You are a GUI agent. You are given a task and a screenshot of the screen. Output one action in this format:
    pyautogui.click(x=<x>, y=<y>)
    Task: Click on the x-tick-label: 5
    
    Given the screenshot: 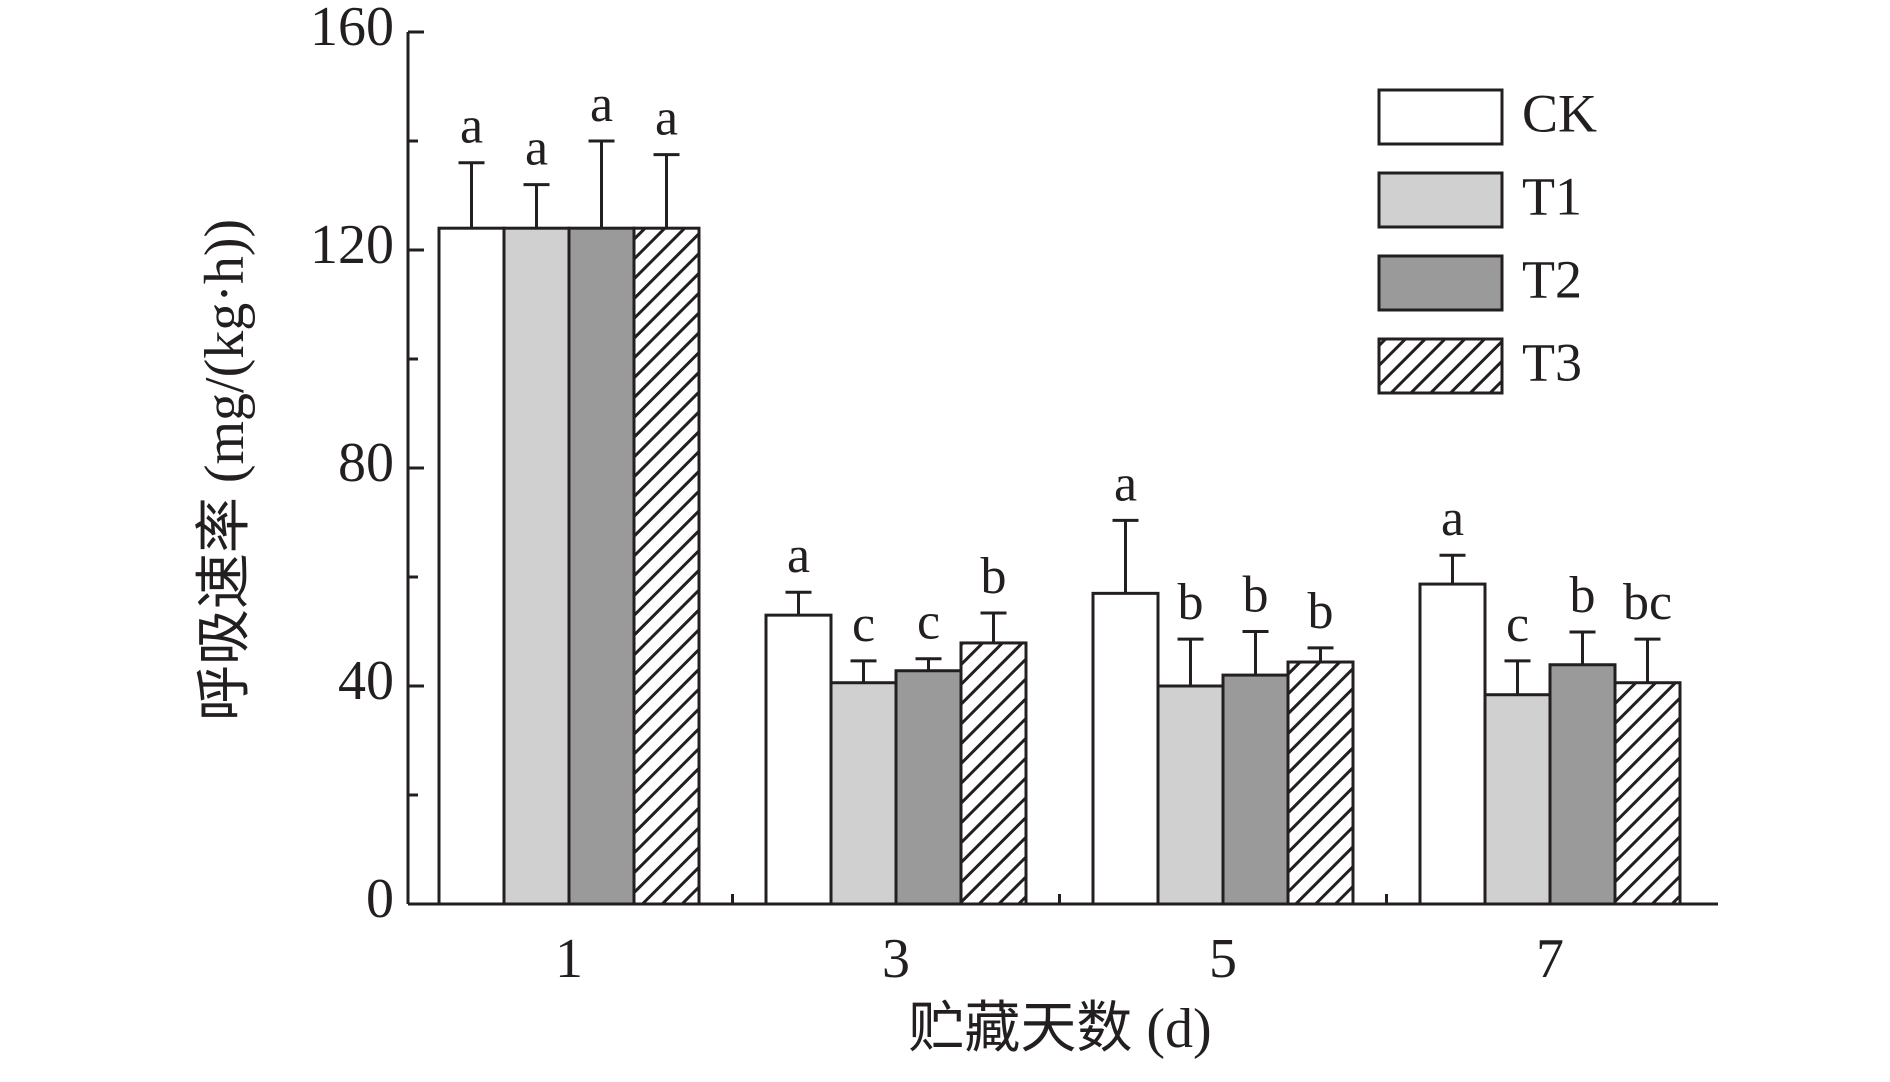 What is the action you would take?
    pyautogui.click(x=1223, y=959)
    